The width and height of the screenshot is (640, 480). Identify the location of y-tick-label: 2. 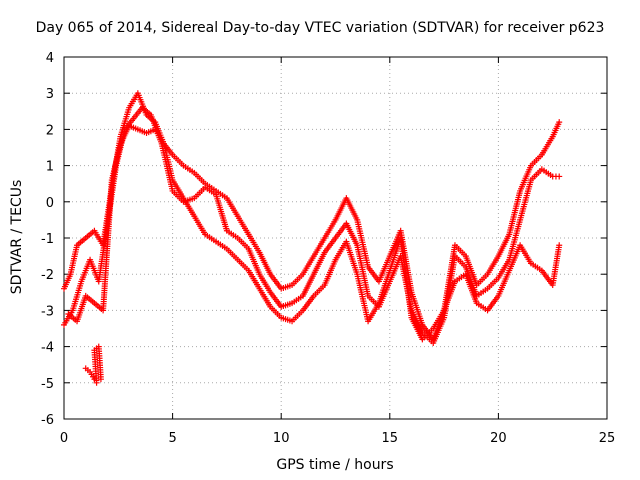
(50, 130).